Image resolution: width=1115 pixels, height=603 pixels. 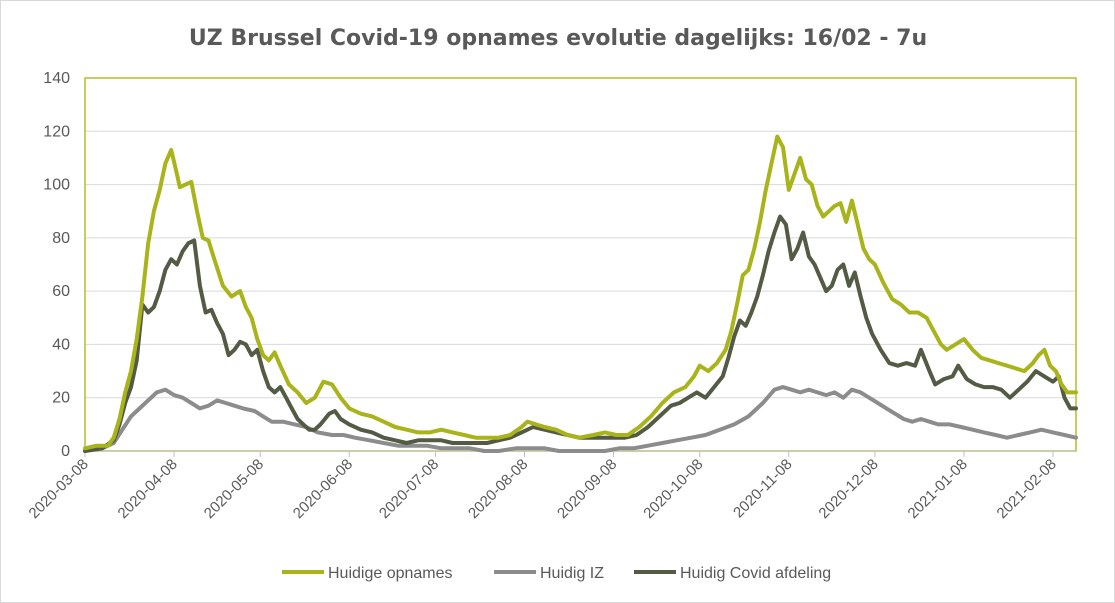 I want to click on y-tick-label: 120, so click(x=56, y=131).